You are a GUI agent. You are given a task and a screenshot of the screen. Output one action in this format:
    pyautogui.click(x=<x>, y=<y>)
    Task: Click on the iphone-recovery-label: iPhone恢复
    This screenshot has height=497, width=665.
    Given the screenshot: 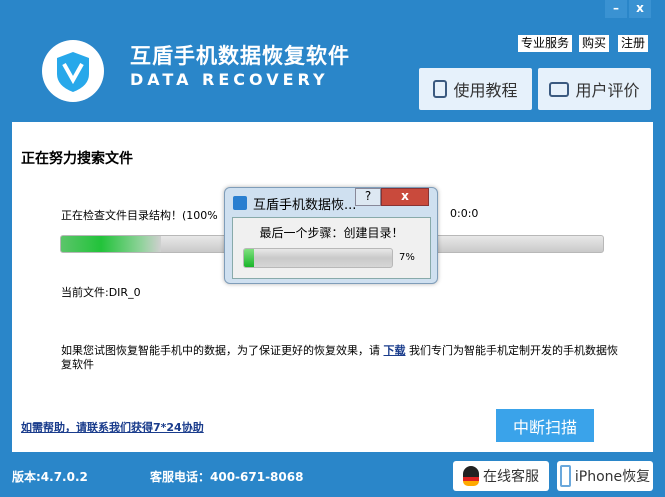 What is the action you would take?
    pyautogui.click(x=612, y=477)
    